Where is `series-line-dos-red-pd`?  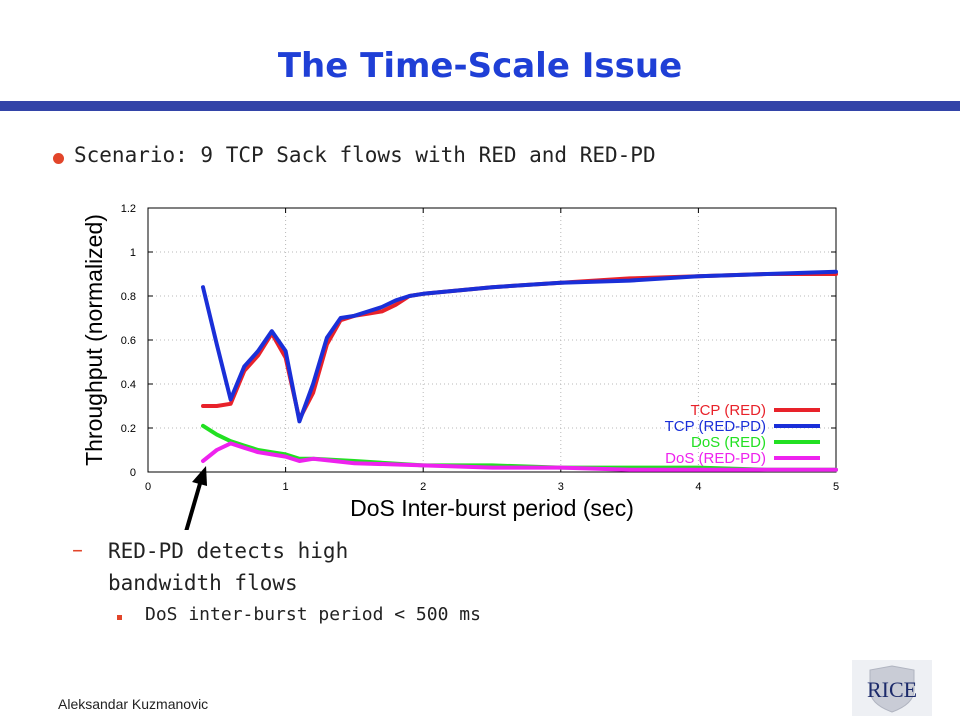
series-line-dos-red-pd is located at coordinates (519, 456).